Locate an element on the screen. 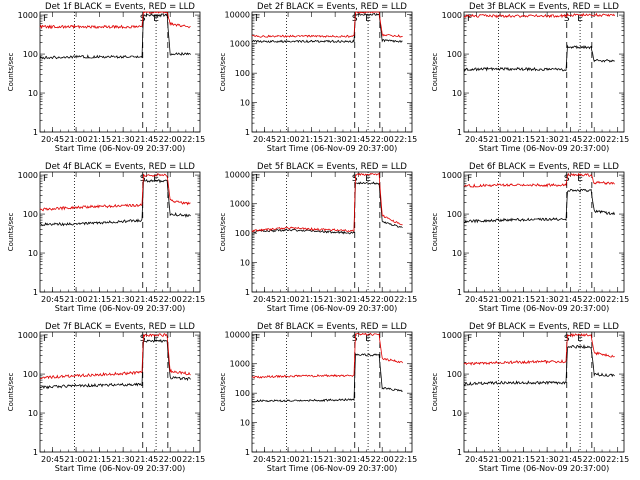 Image resolution: width=640 pixels, height=480 pixels. panel-title: Det 6f BLACK = Events, RED = LLD is located at coordinates (544, 167).